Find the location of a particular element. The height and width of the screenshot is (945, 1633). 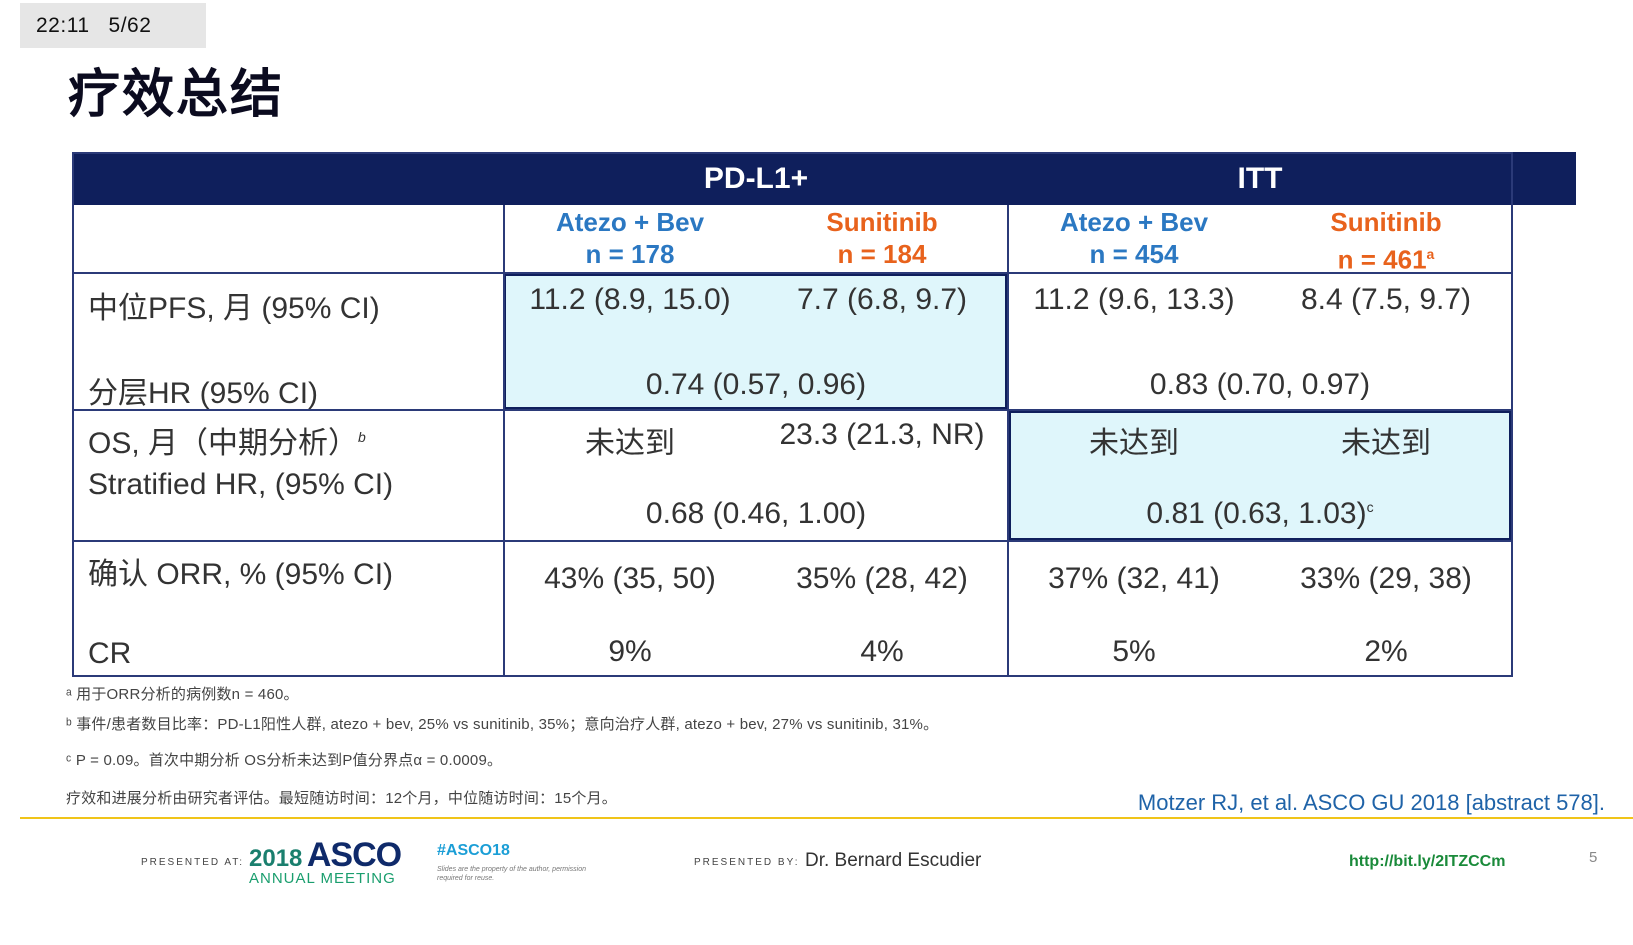

footer-rule is located at coordinates (826, 818).